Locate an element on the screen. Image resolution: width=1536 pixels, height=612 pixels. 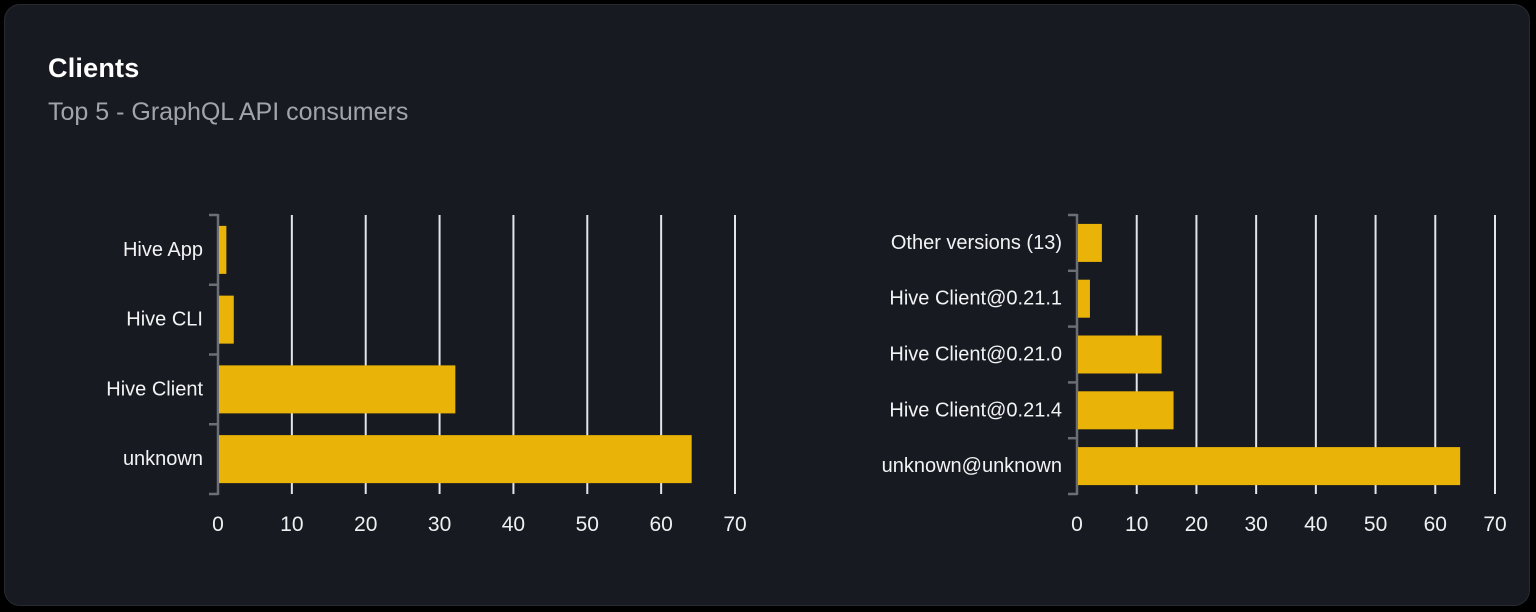
bar-hive-app is located at coordinates (223, 249).